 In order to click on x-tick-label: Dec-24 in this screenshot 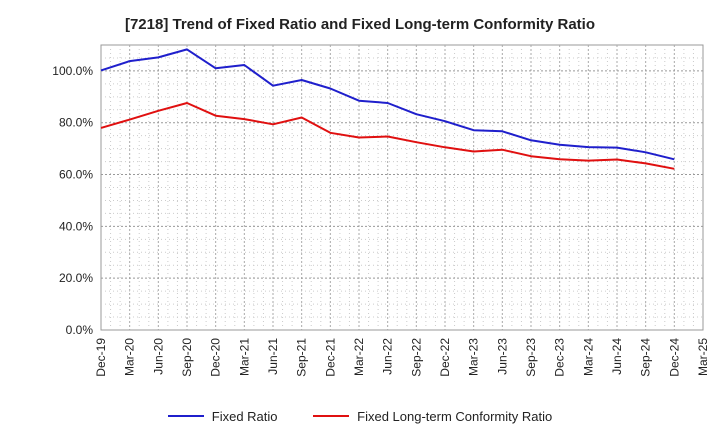, I will do `click(674, 357)`.